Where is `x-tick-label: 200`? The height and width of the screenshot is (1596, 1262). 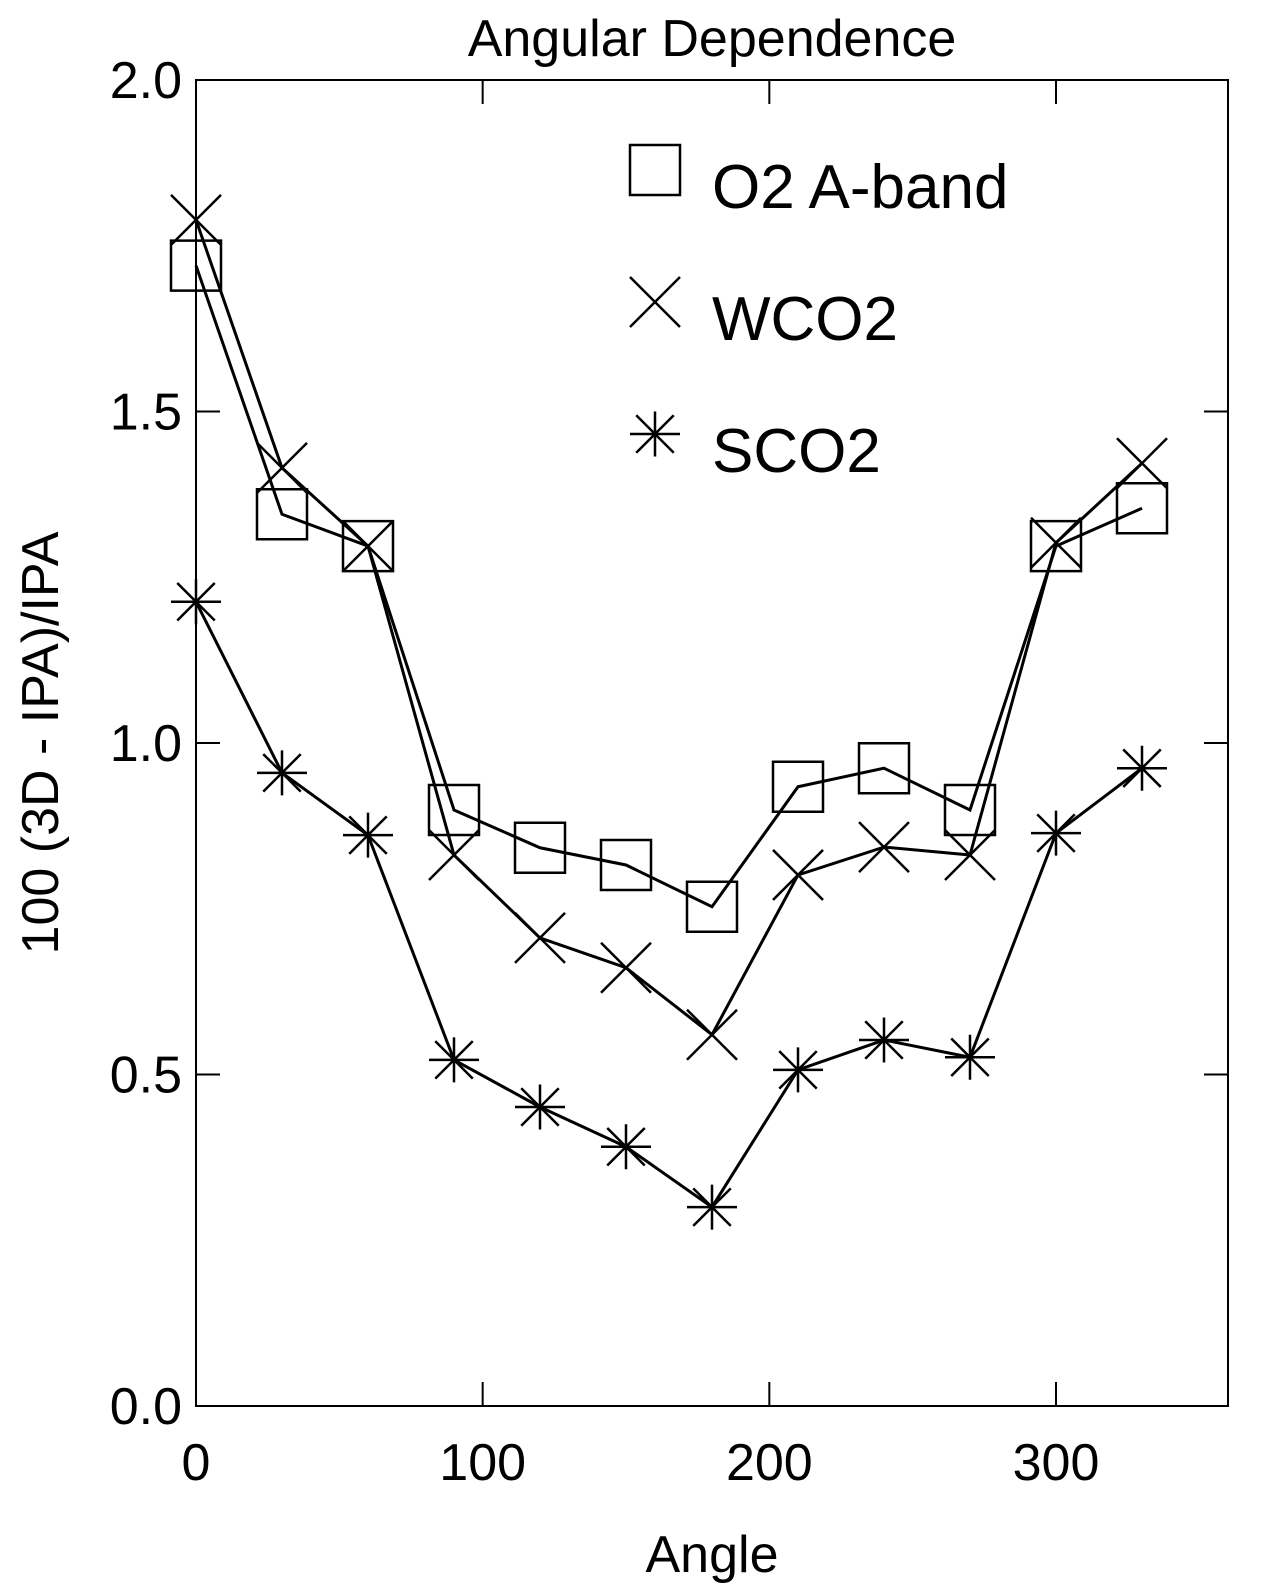 x-tick-label: 200 is located at coordinates (769, 1463).